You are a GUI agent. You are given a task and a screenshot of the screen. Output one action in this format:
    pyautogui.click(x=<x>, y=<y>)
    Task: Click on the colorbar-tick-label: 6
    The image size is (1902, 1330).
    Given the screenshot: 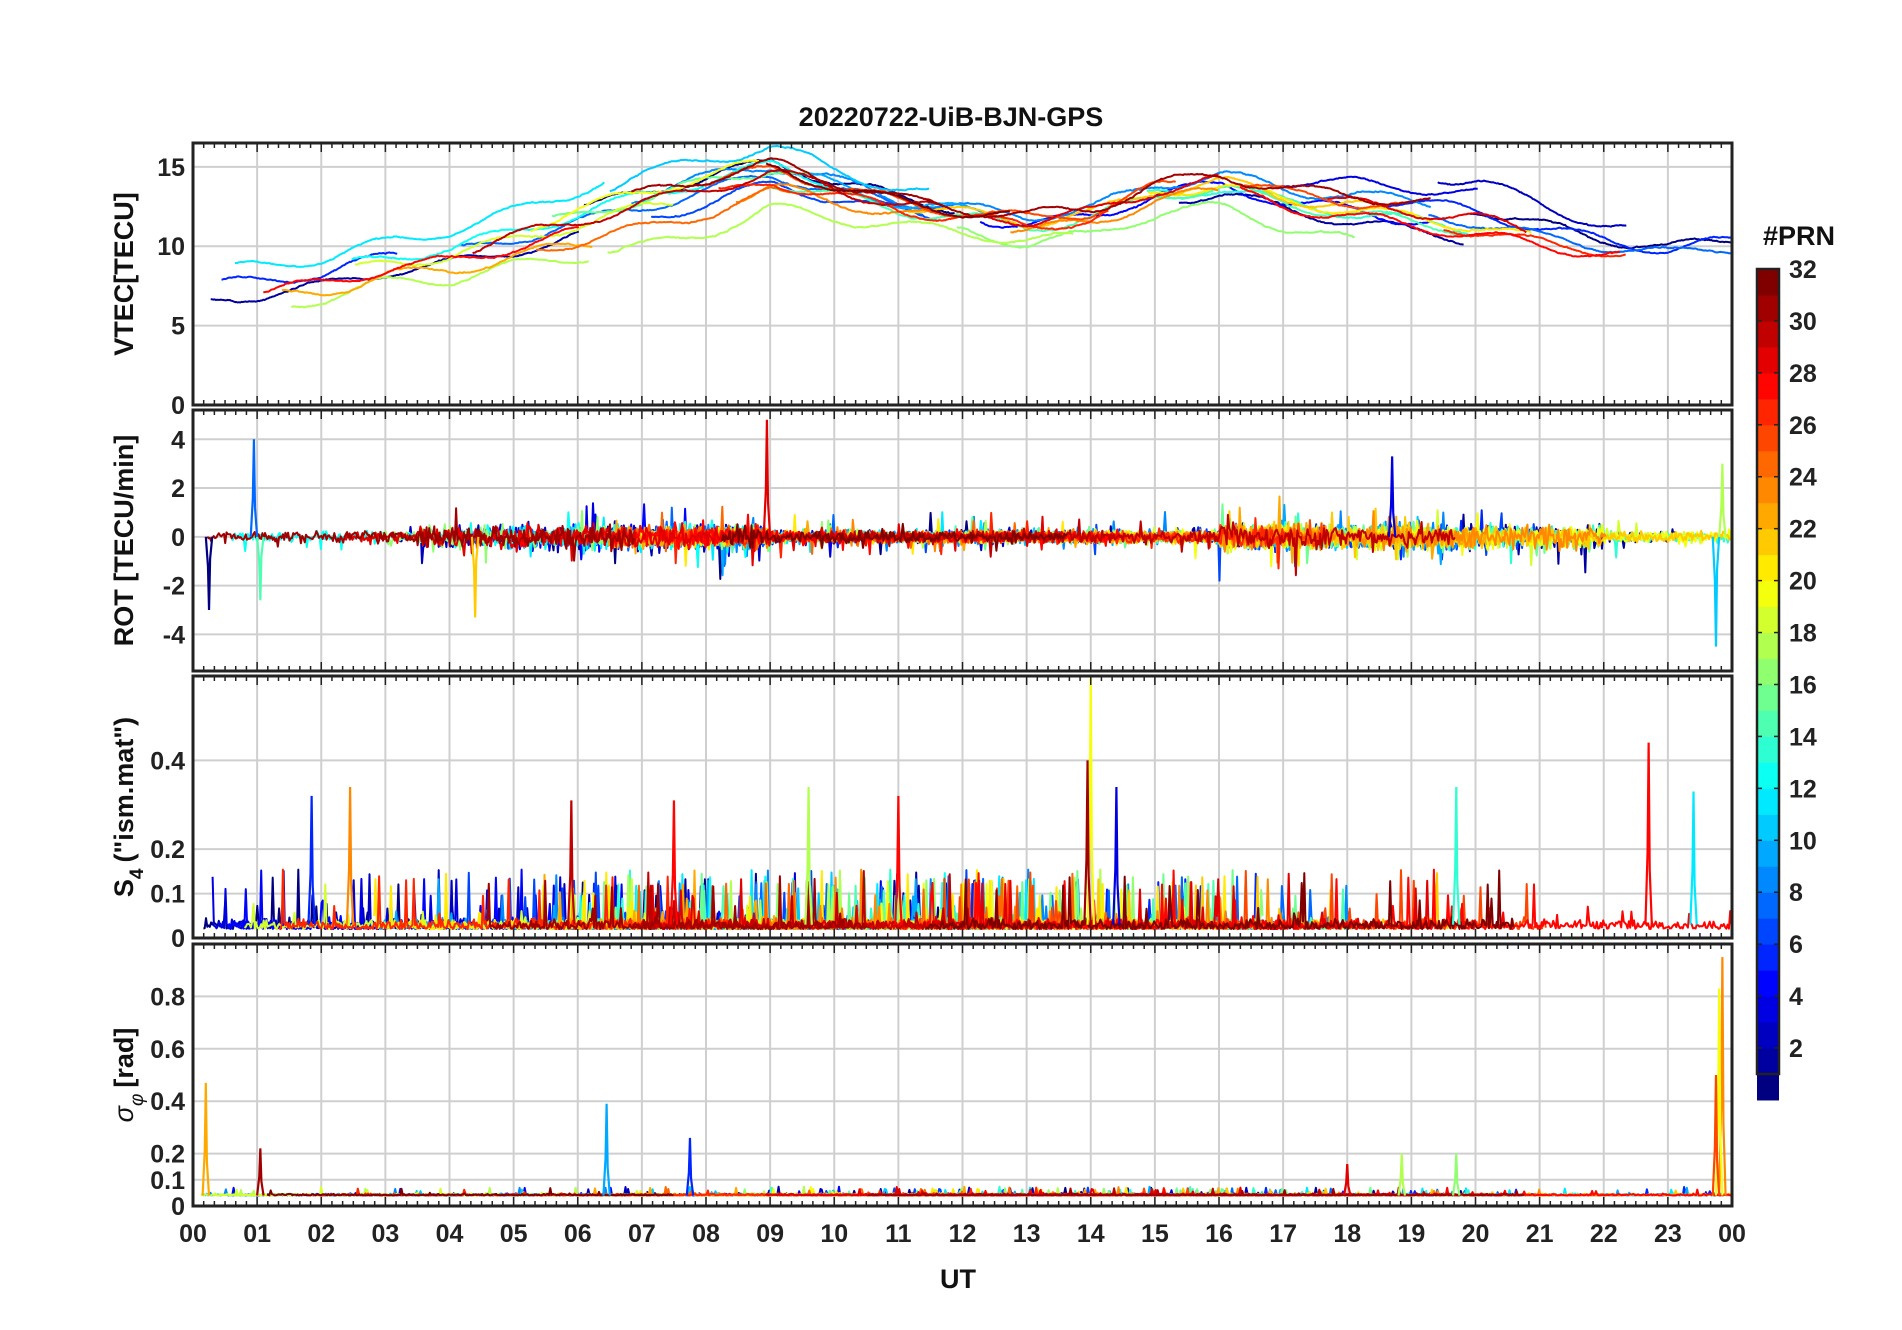 What is the action you would take?
    pyautogui.click(x=1796, y=945)
    